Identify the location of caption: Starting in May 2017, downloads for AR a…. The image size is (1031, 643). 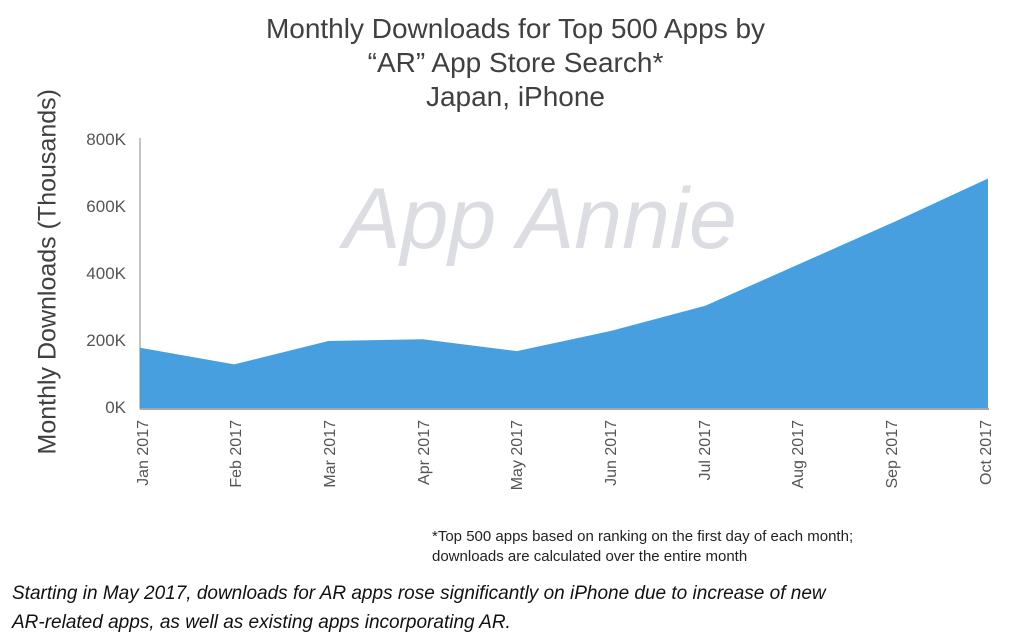
(419, 608).